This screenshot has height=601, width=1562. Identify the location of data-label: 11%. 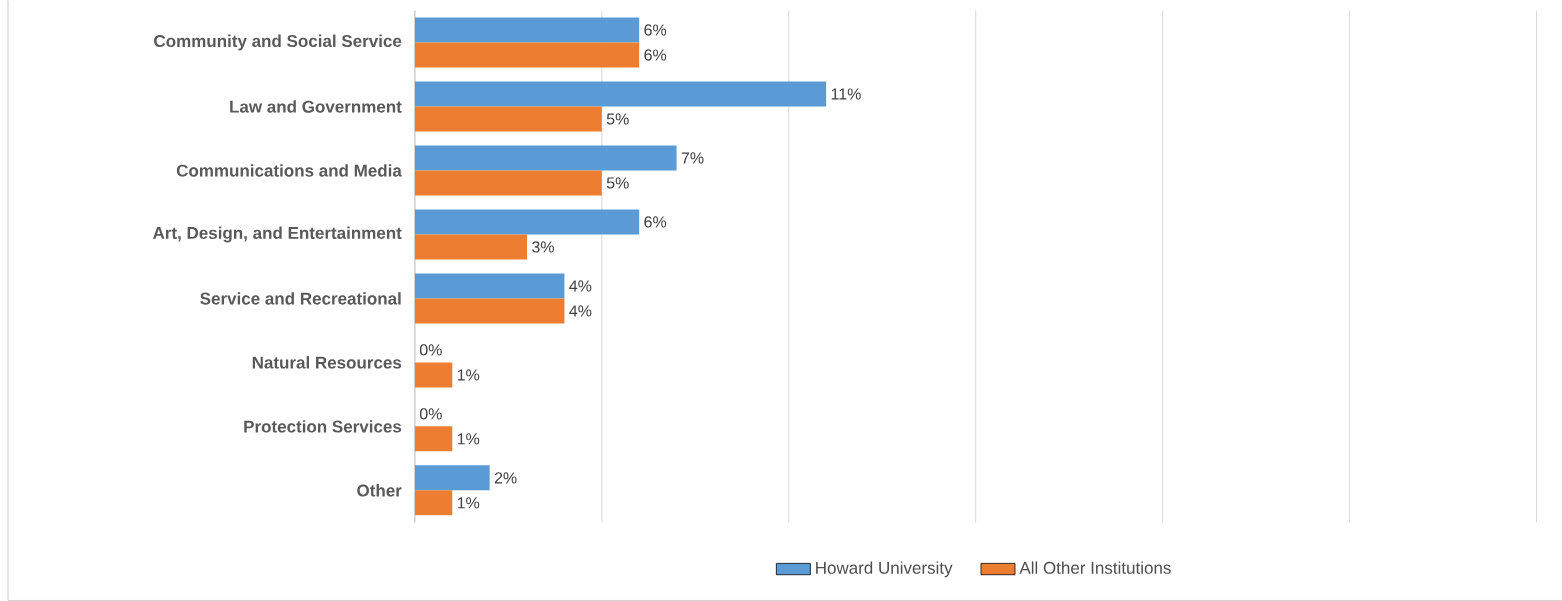
(846, 94).